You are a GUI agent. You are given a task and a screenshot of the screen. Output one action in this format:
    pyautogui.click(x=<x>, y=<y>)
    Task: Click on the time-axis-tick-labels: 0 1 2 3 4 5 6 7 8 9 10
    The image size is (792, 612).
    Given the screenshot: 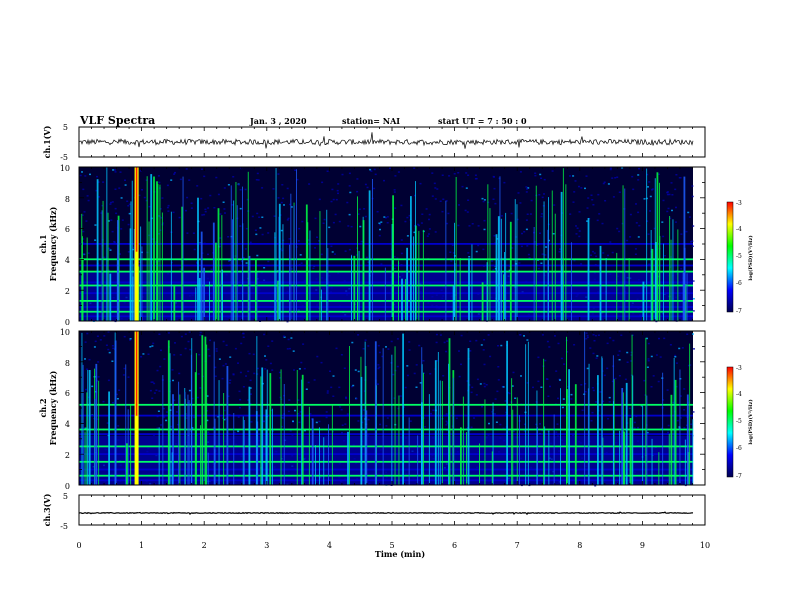 What is the action you would take?
    pyautogui.click(x=393, y=545)
    